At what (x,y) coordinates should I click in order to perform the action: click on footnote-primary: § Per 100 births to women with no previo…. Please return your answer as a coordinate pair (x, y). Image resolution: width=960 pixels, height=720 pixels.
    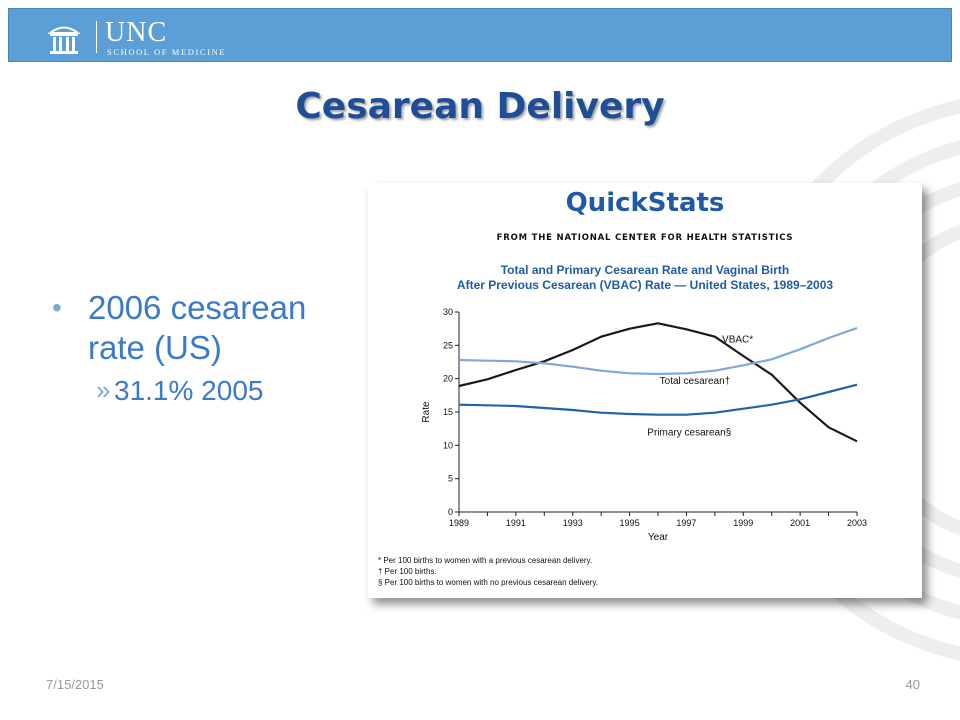
    Looking at the image, I should click on (488, 582).